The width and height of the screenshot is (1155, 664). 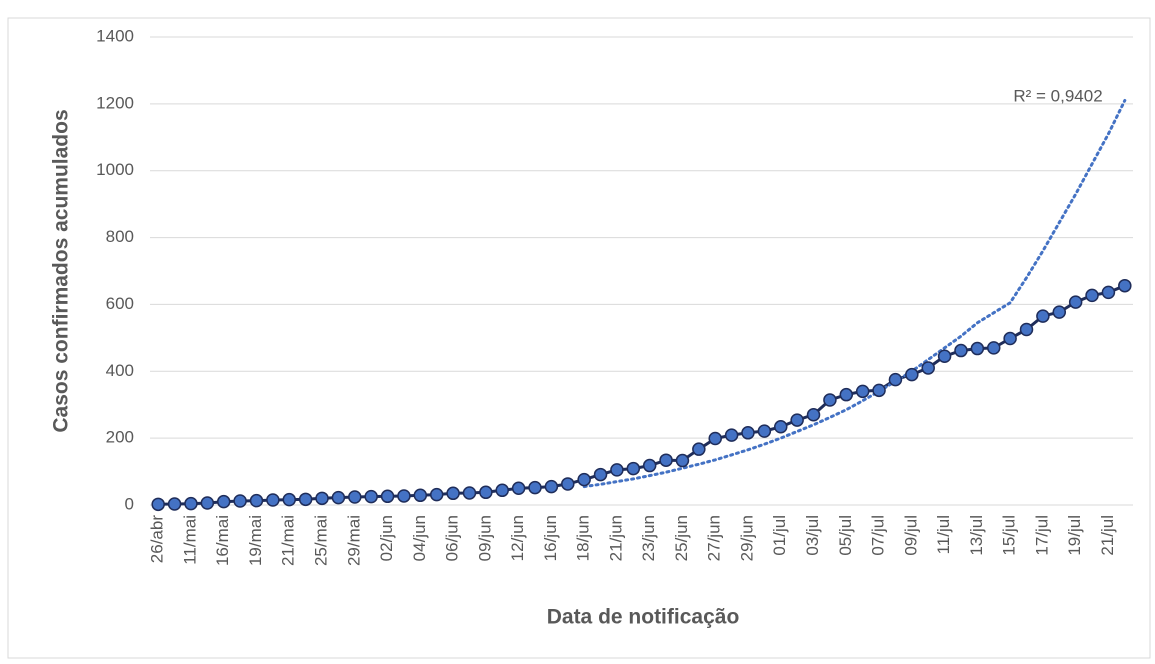 I want to click on x-axis-title: Data de notificação, so click(x=643, y=617).